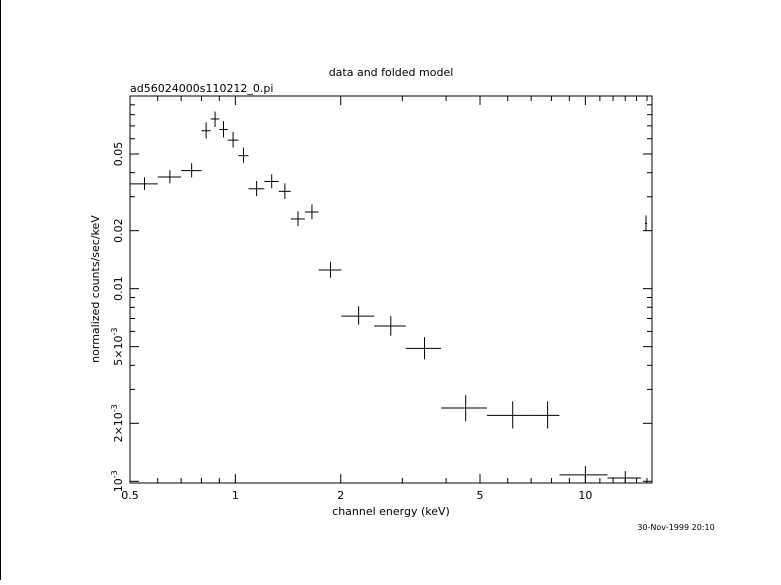 Image resolution: width=781 pixels, height=585 pixels. What do you see at coordinates (117, 317) in the screenshot?
I see `y-axis-tick-labels: 10-3 2×10-3 5×10-3 0.01 0.02 0.05` at bounding box center [117, 317].